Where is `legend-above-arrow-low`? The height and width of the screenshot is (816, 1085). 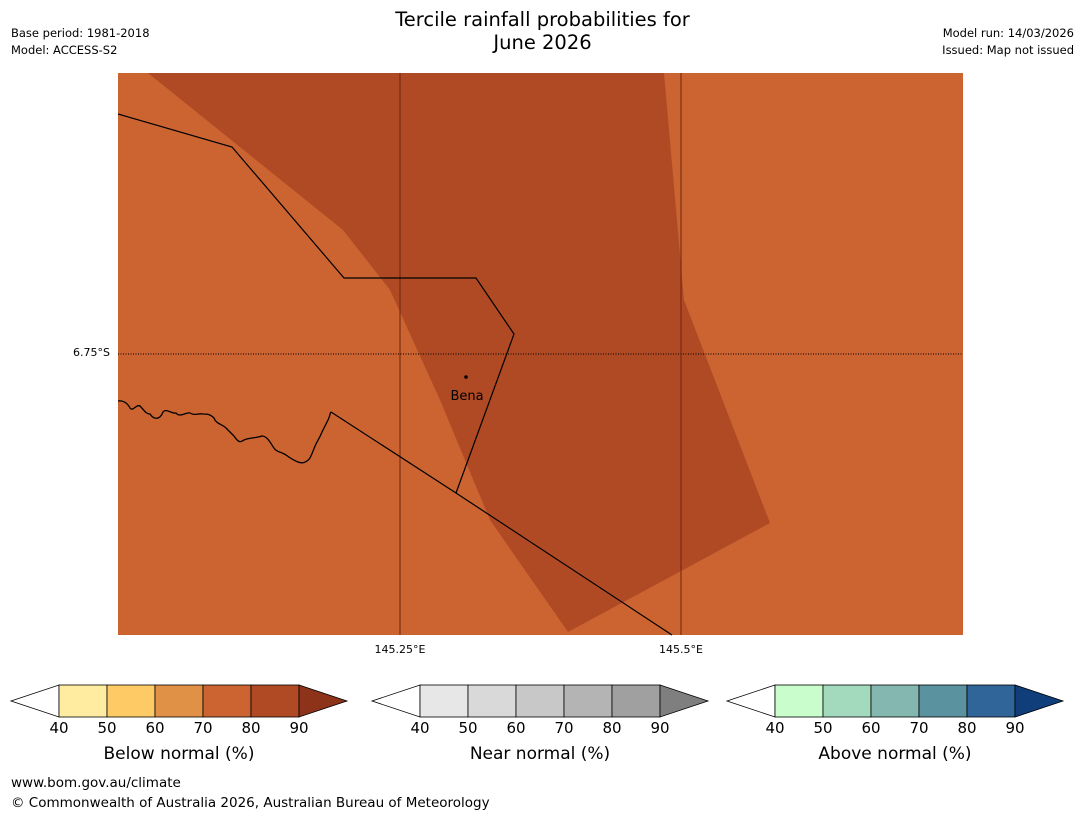 legend-above-arrow-low is located at coordinates (750, 701).